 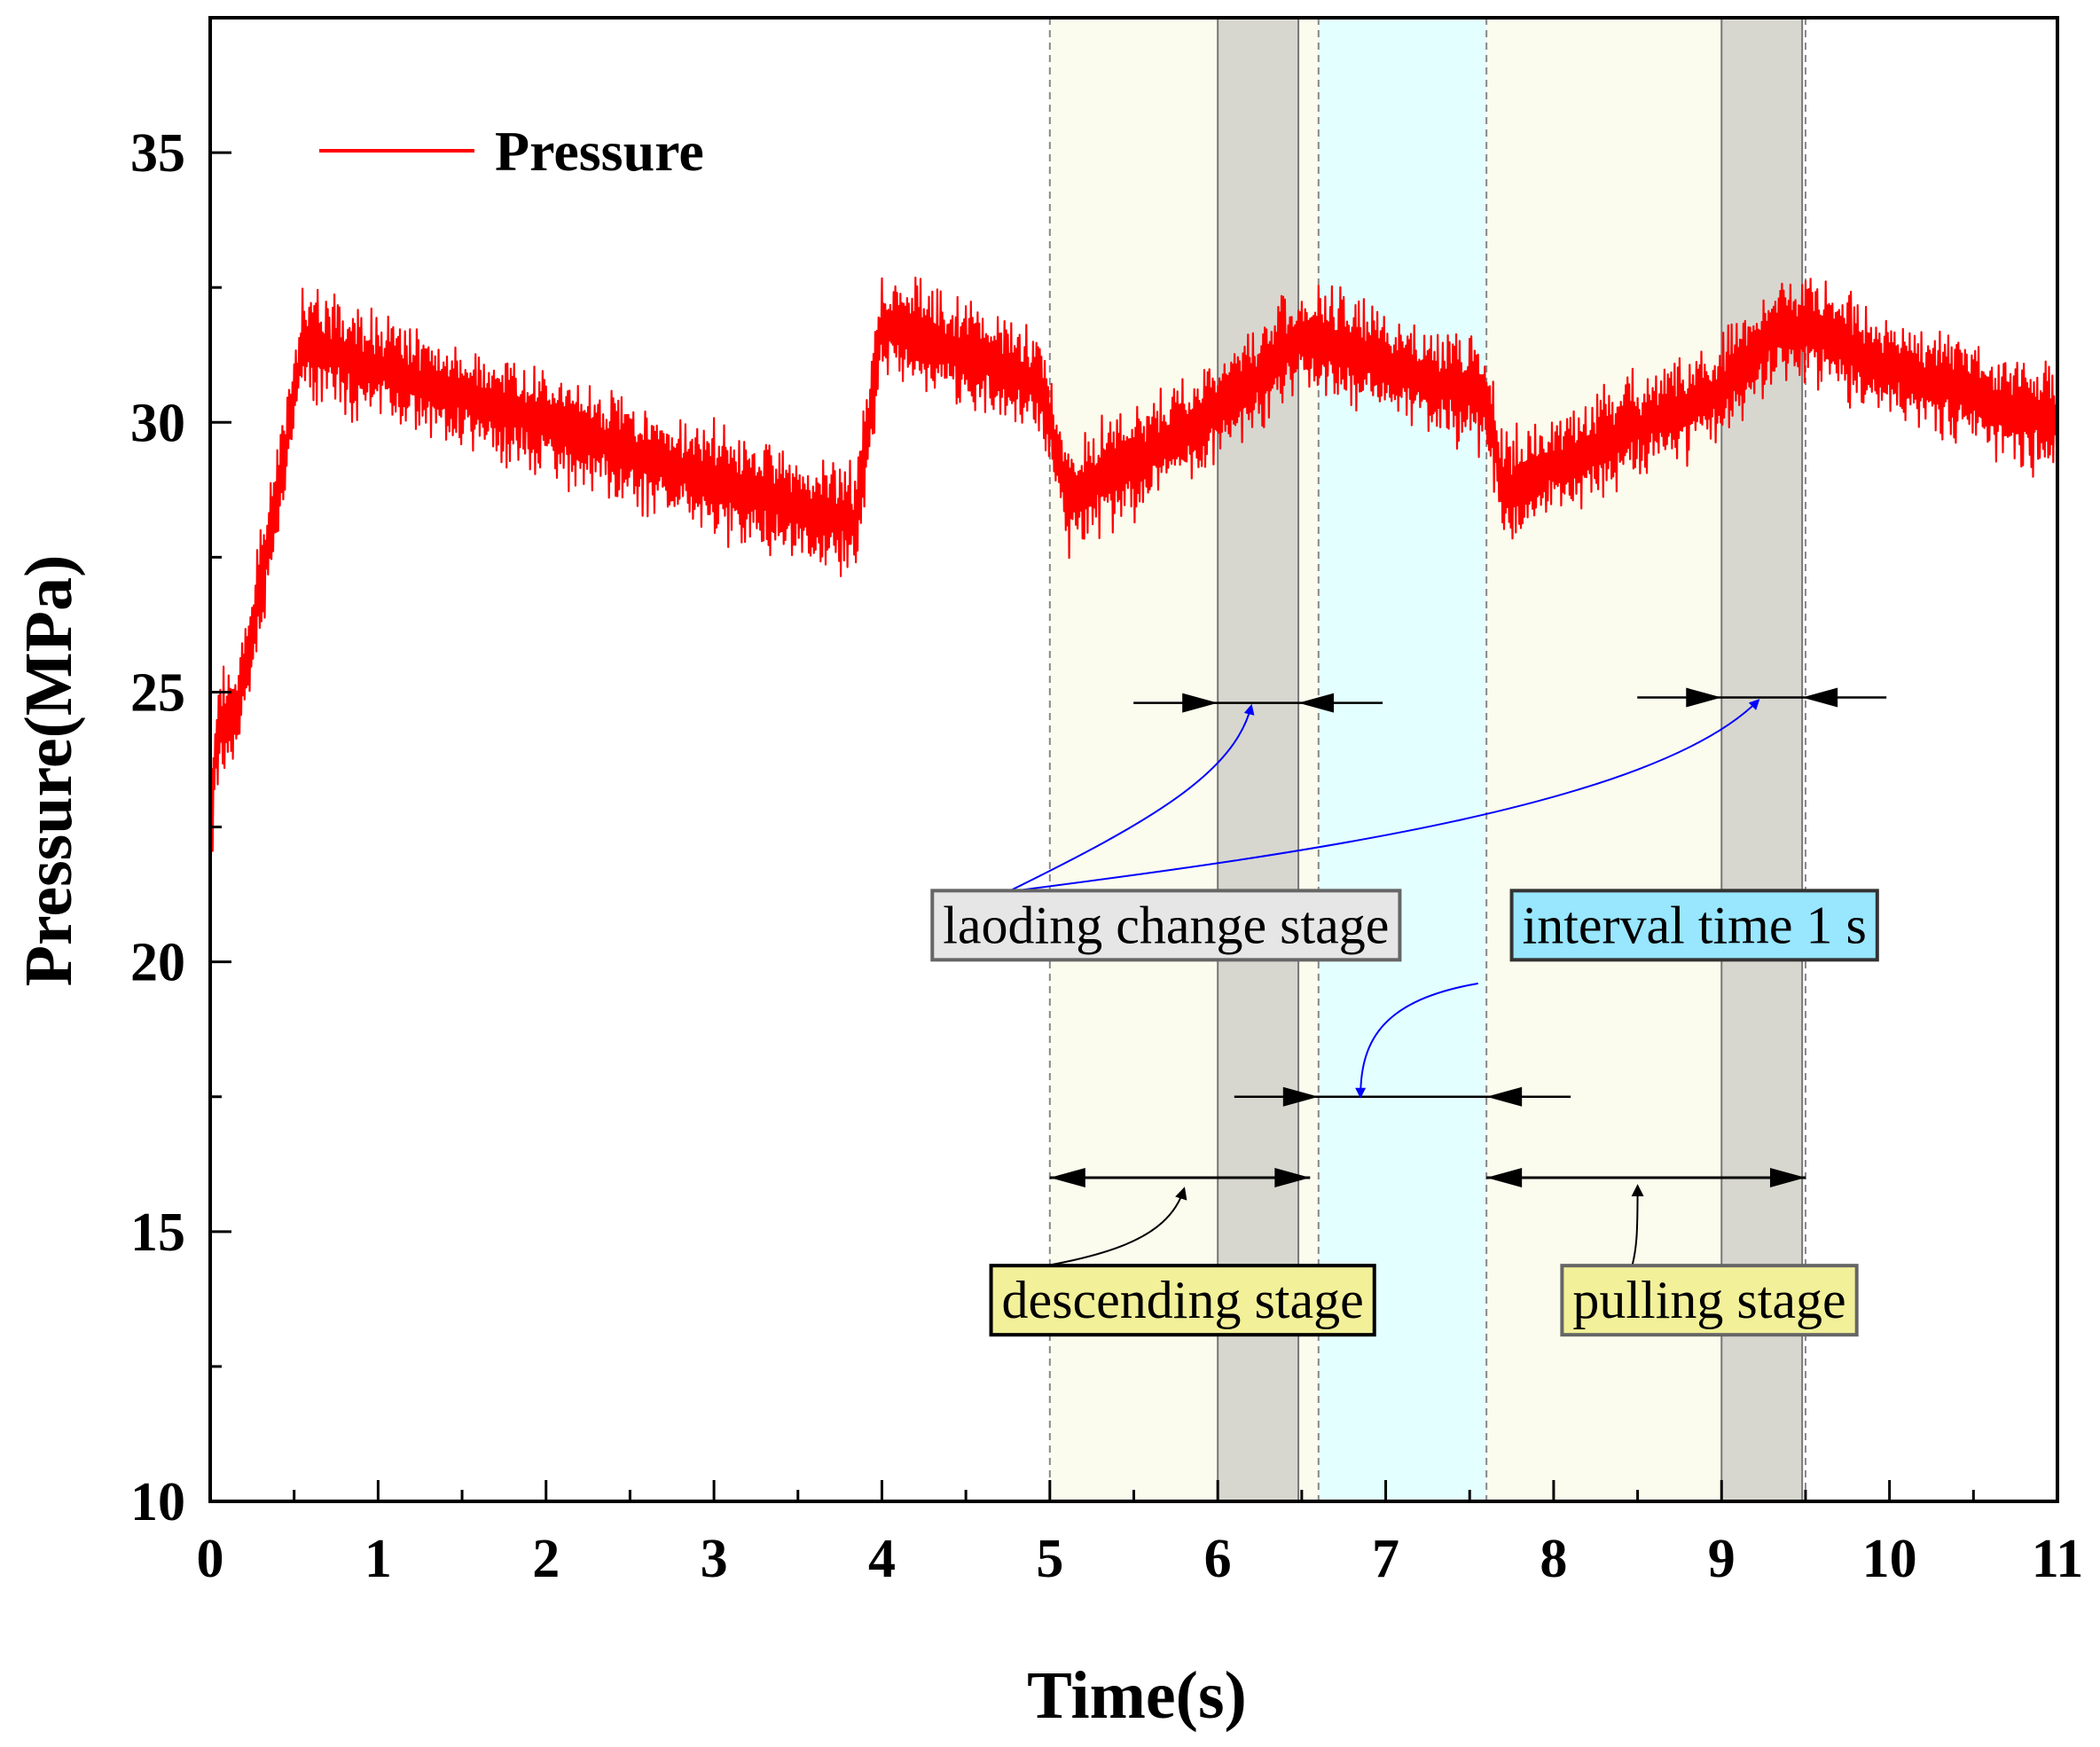 I want to click on annotation-label: descending stage, so click(x=1183, y=1300).